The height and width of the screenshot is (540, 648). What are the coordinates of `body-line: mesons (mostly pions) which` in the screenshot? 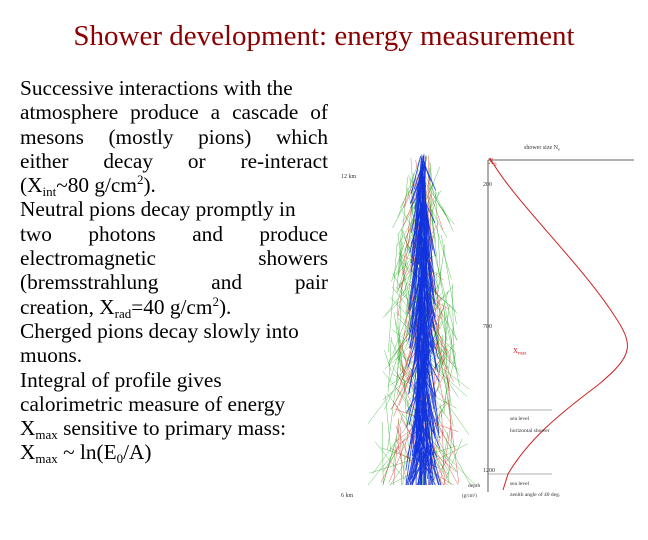 It's located at (174, 137).